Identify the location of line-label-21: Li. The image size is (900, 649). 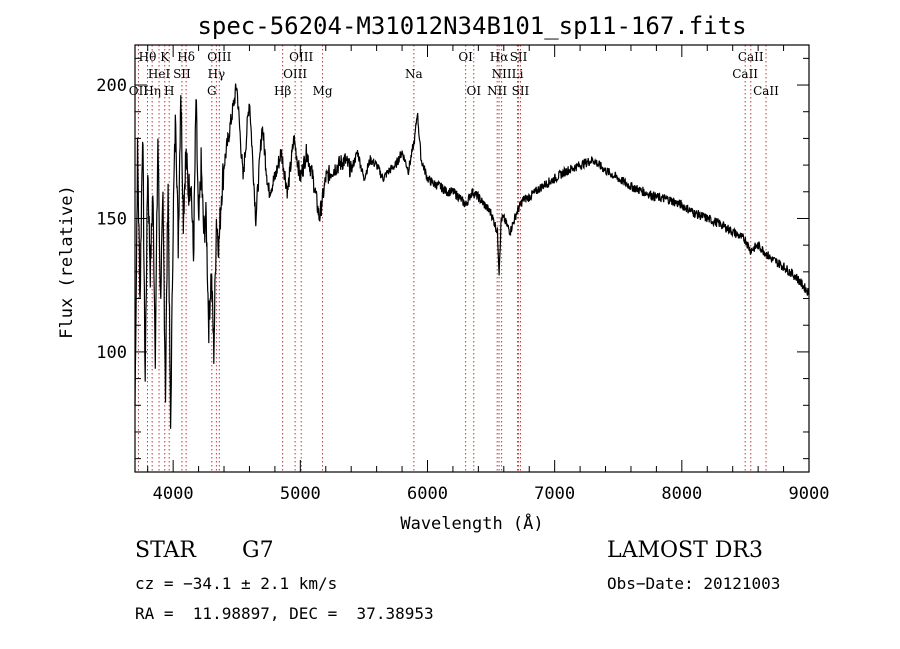
(518, 74).